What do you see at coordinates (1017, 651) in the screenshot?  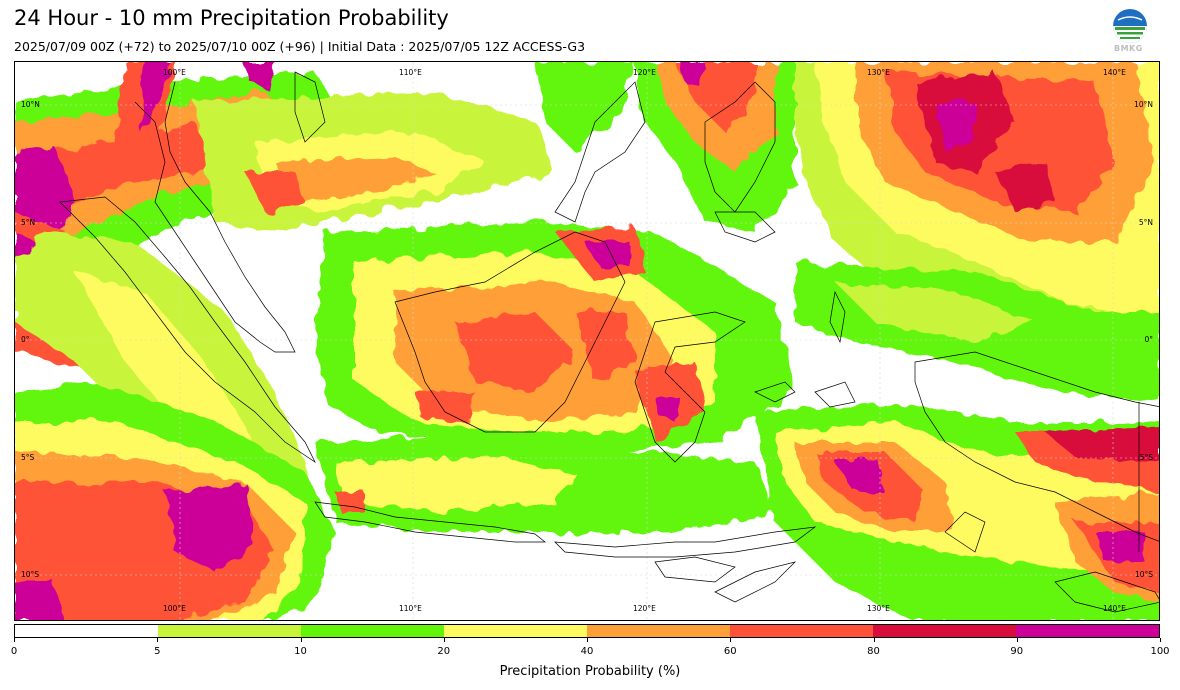 I see `colorbar-tick-label: 90` at bounding box center [1017, 651].